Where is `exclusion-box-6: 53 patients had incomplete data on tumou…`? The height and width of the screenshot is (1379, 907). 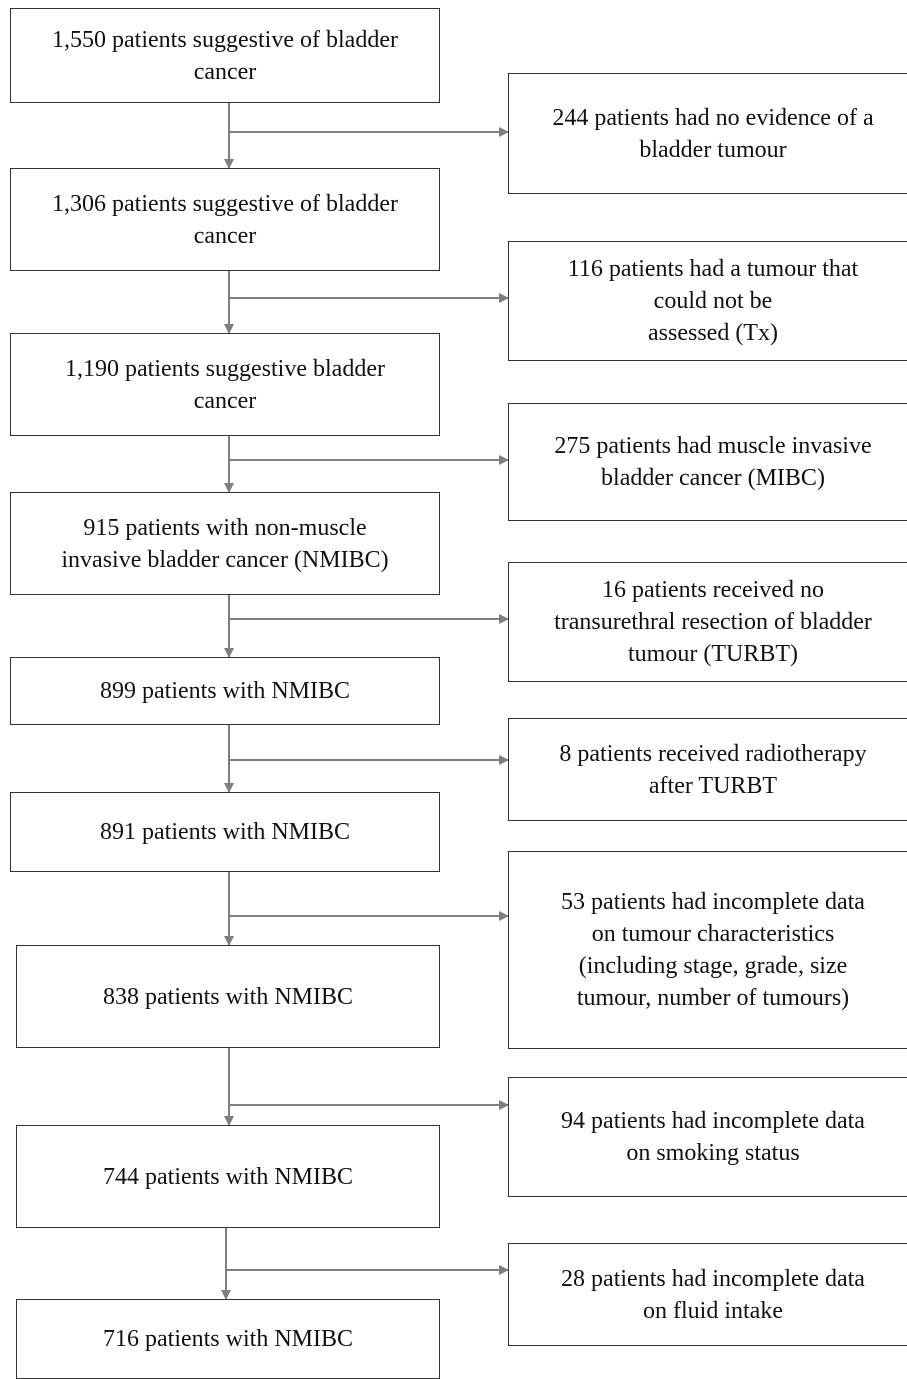 exclusion-box-6: 53 patients had incomplete data on tumou… is located at coordinates (707, 950).